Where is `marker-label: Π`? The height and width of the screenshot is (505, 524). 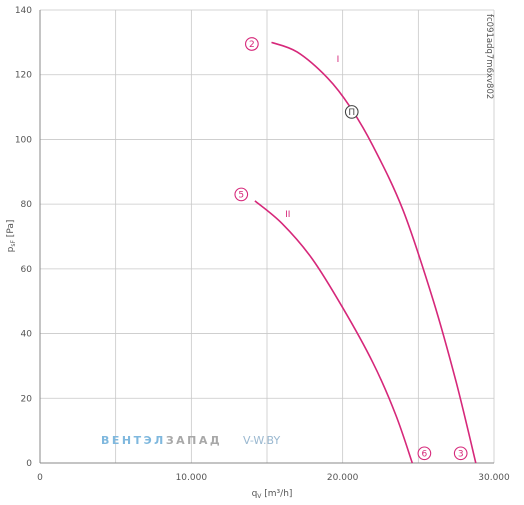
marker-label: Π is located at coordinates (351, 113).